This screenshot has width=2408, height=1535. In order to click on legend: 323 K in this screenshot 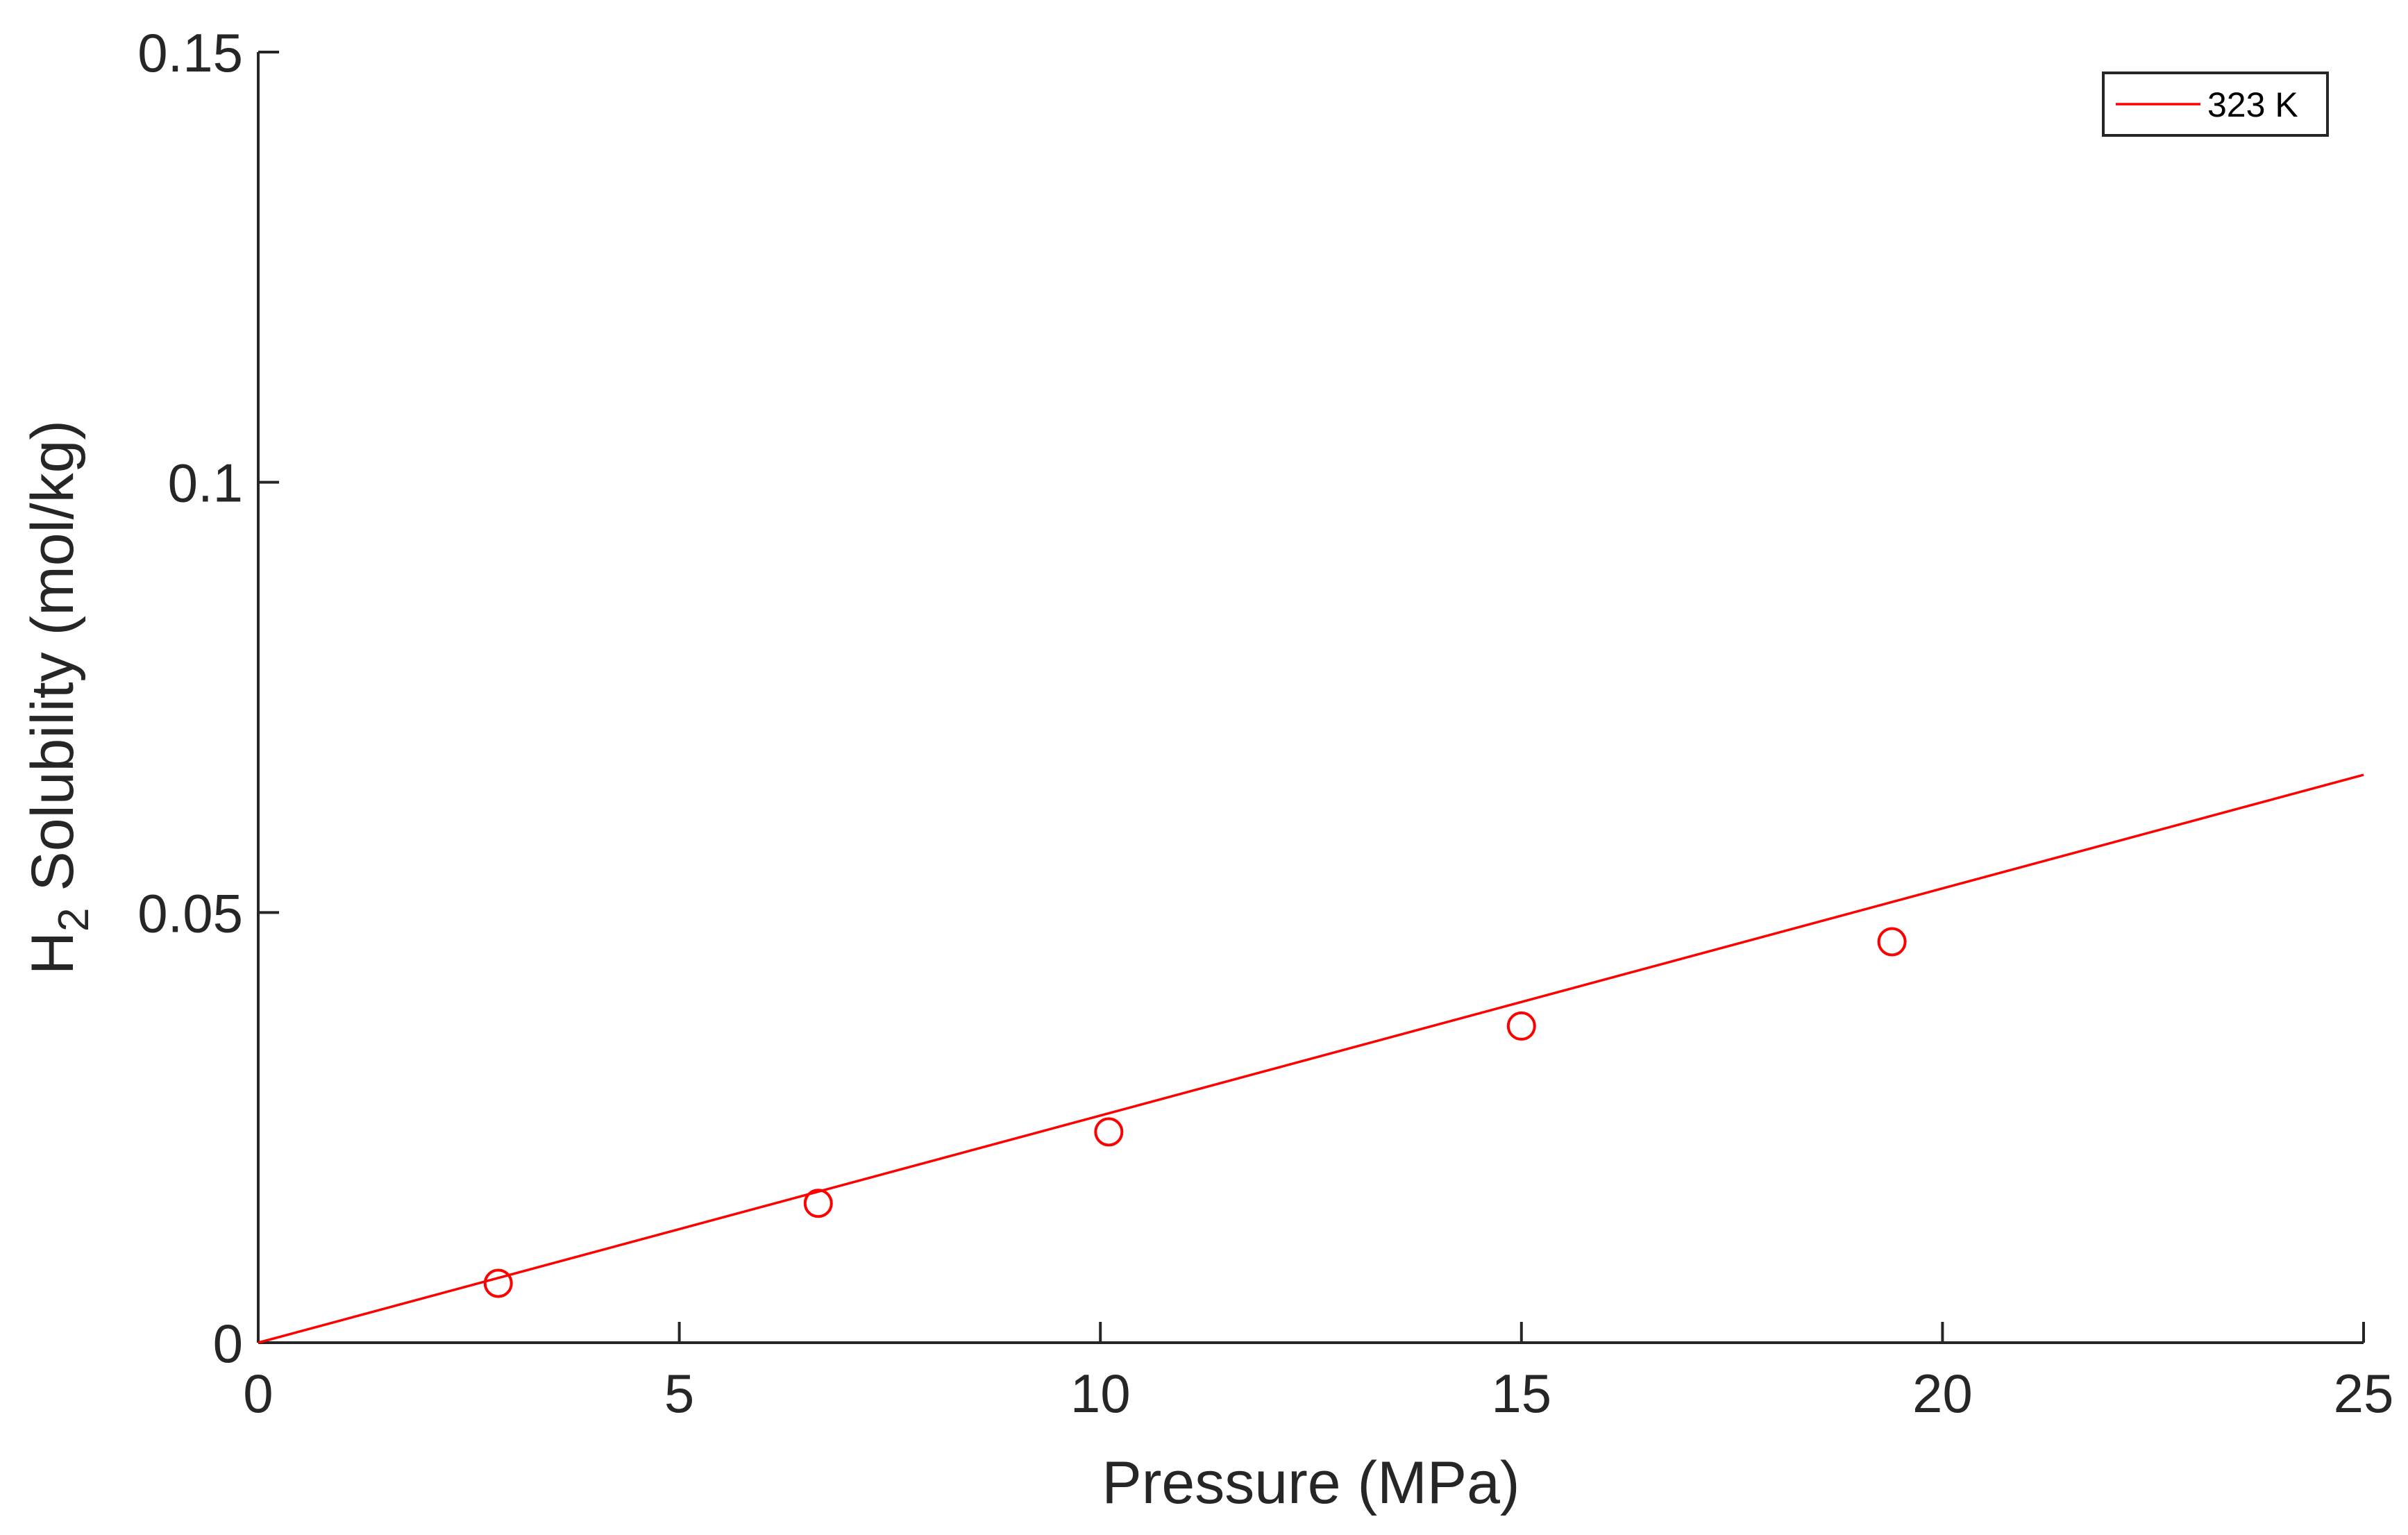, I will do `click(2215, 104)`.